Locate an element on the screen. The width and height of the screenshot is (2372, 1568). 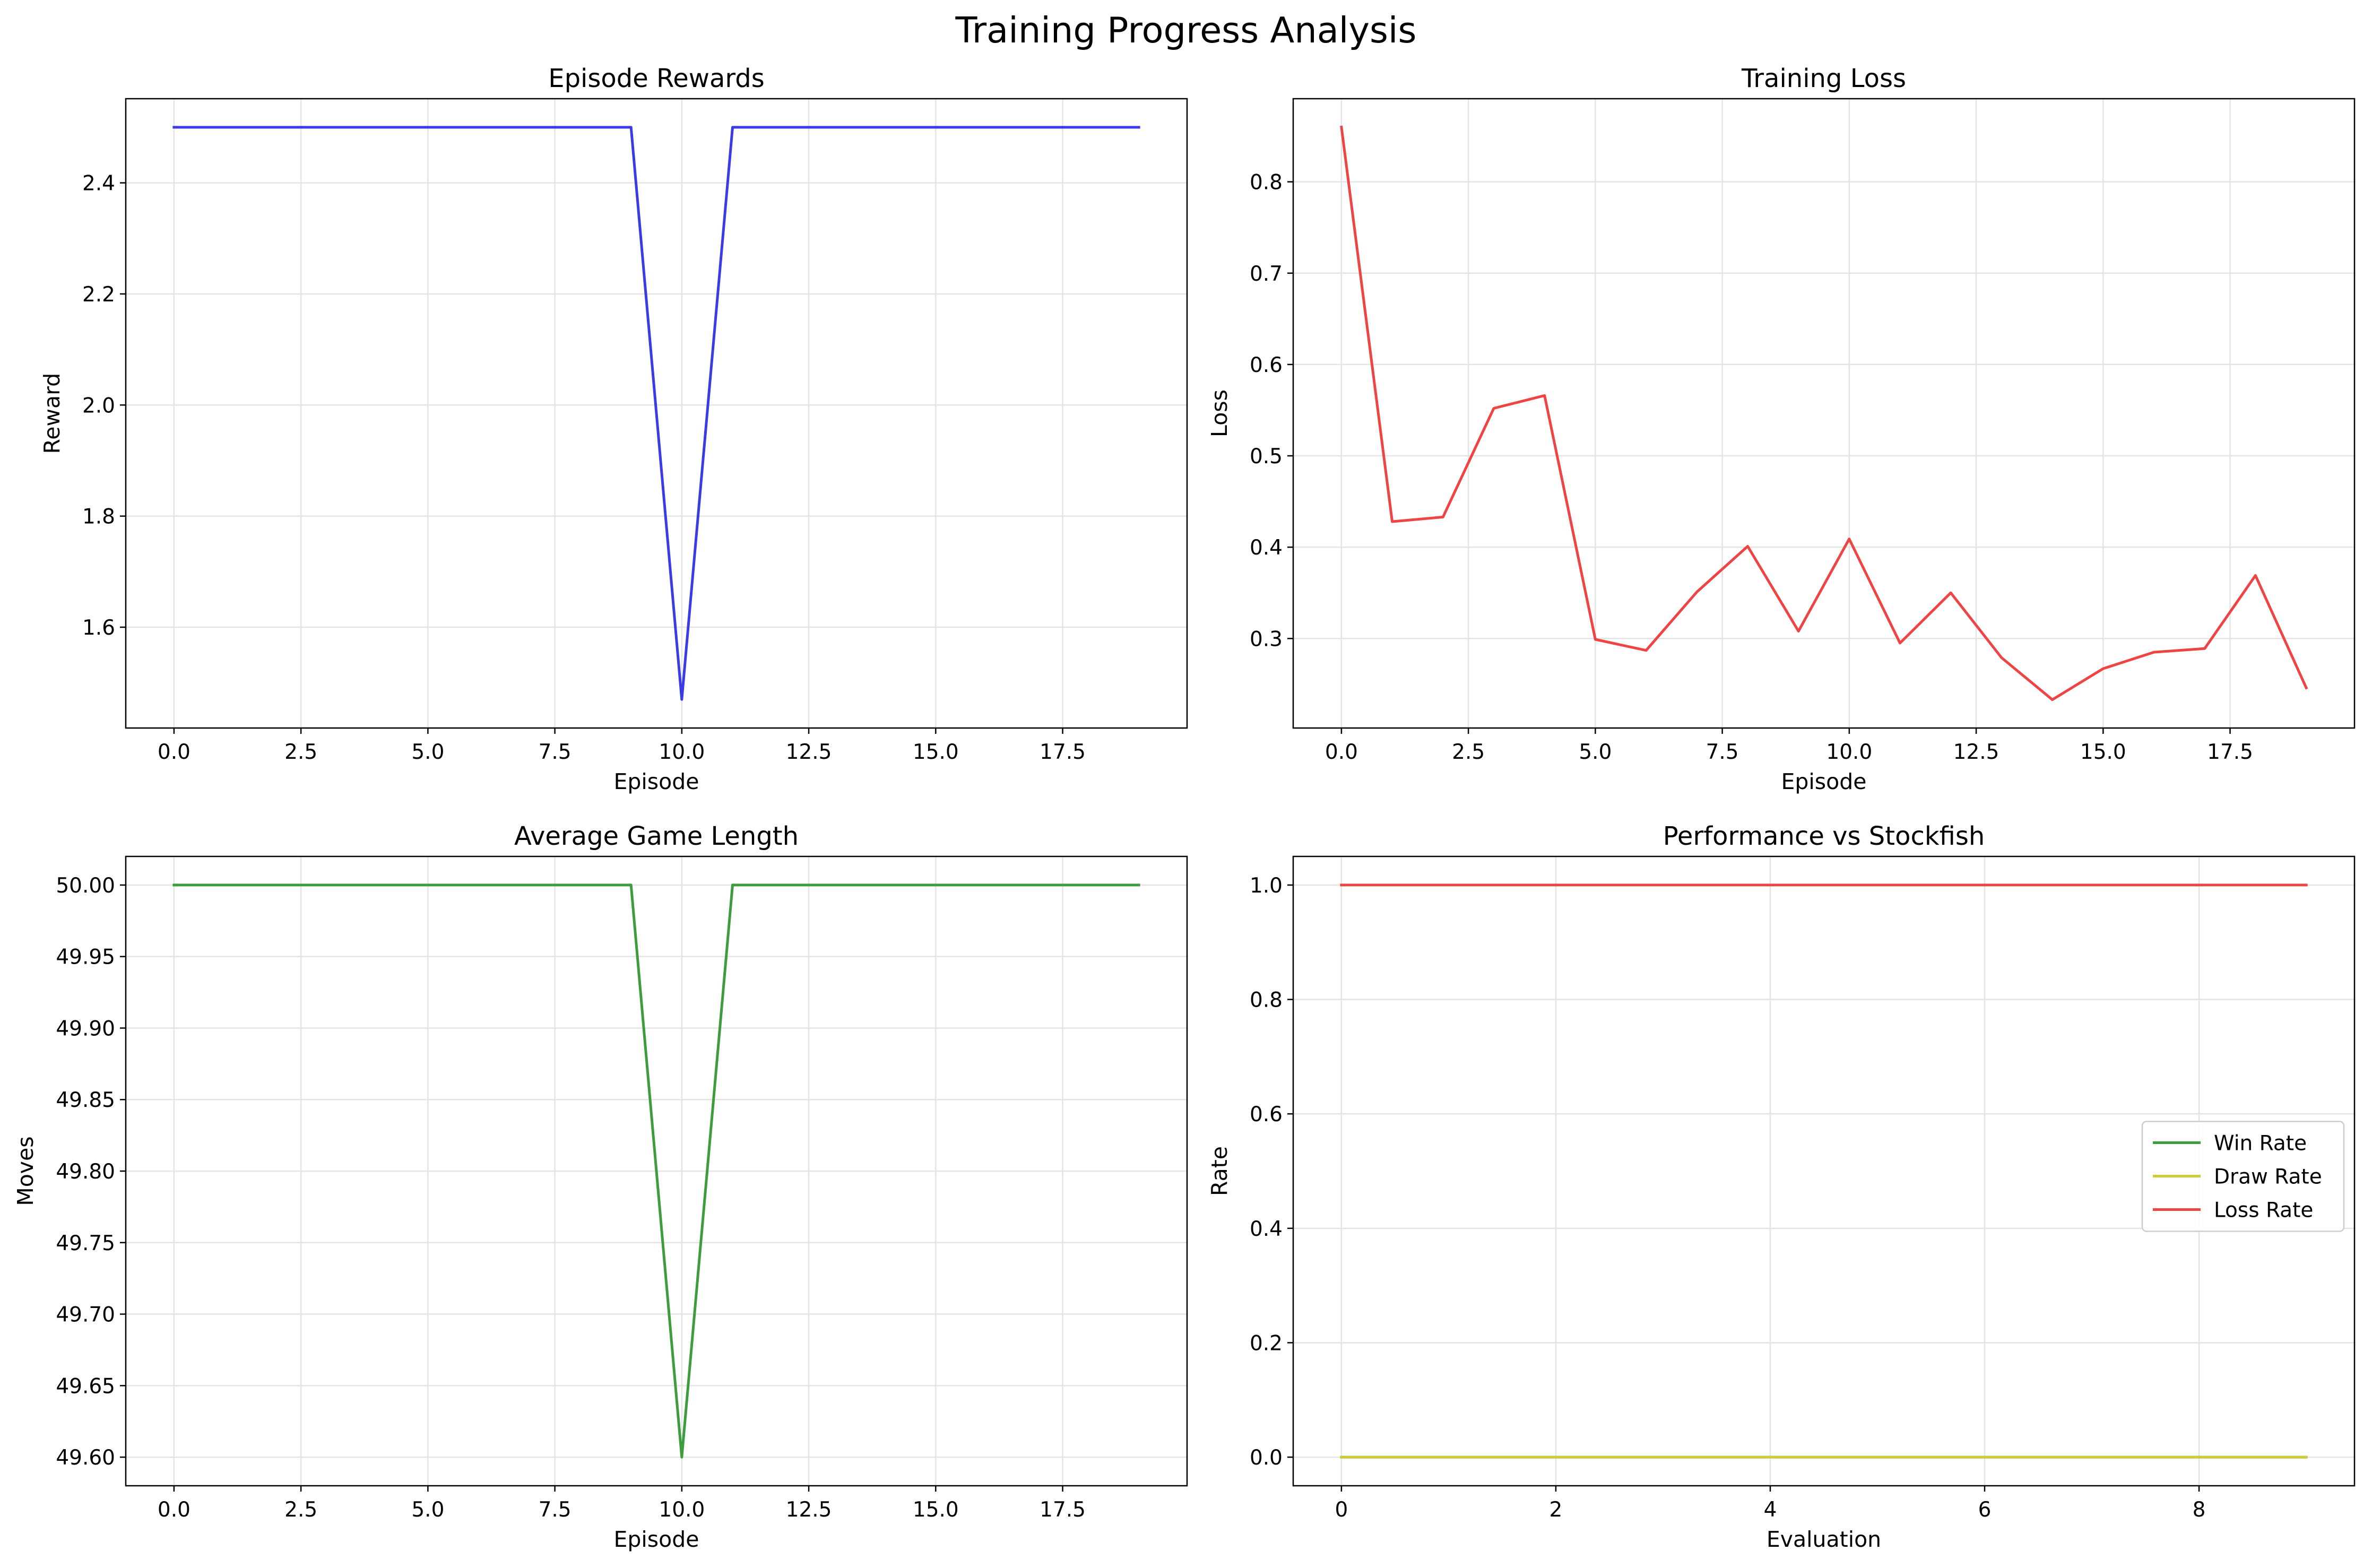
y-axis-label: Rate is located at coordinates (1219, 1171).